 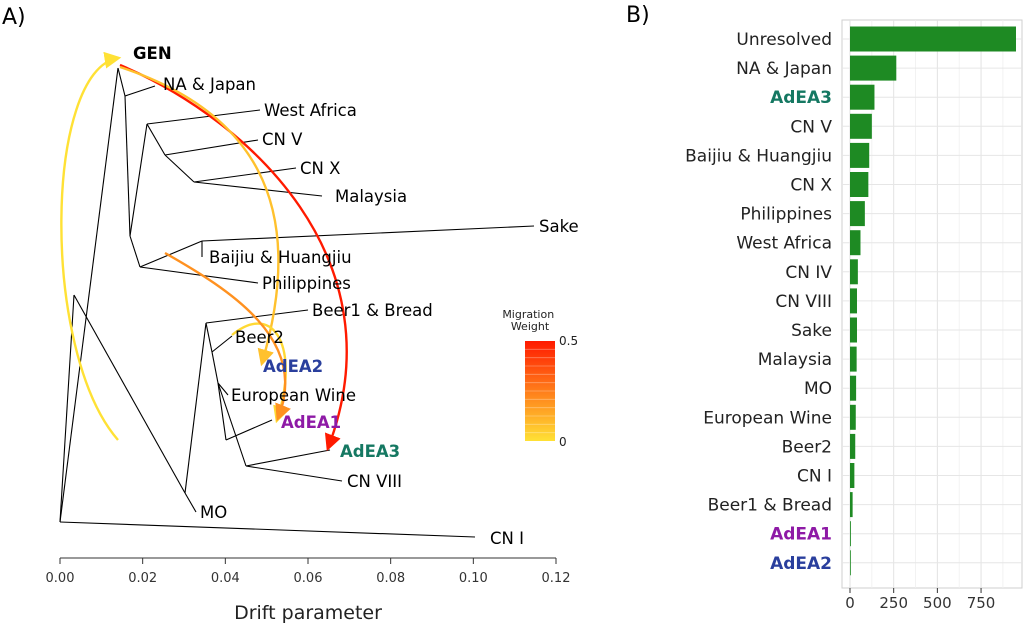 I want to click on bar-axis-tick-label: 500, so click(x=937, y=603).